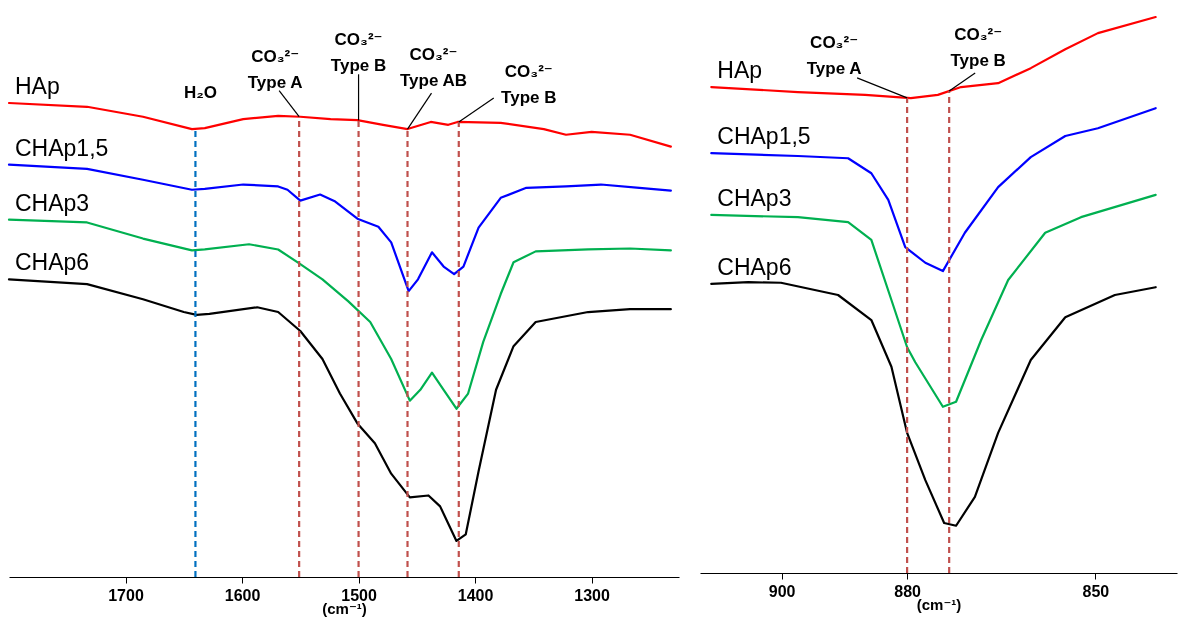 The width and height of the screenshot is (1178, 618). Describe the element at coordinates (126, 595) in the screenshot. I see `x-tick-label: 1700` at that location.